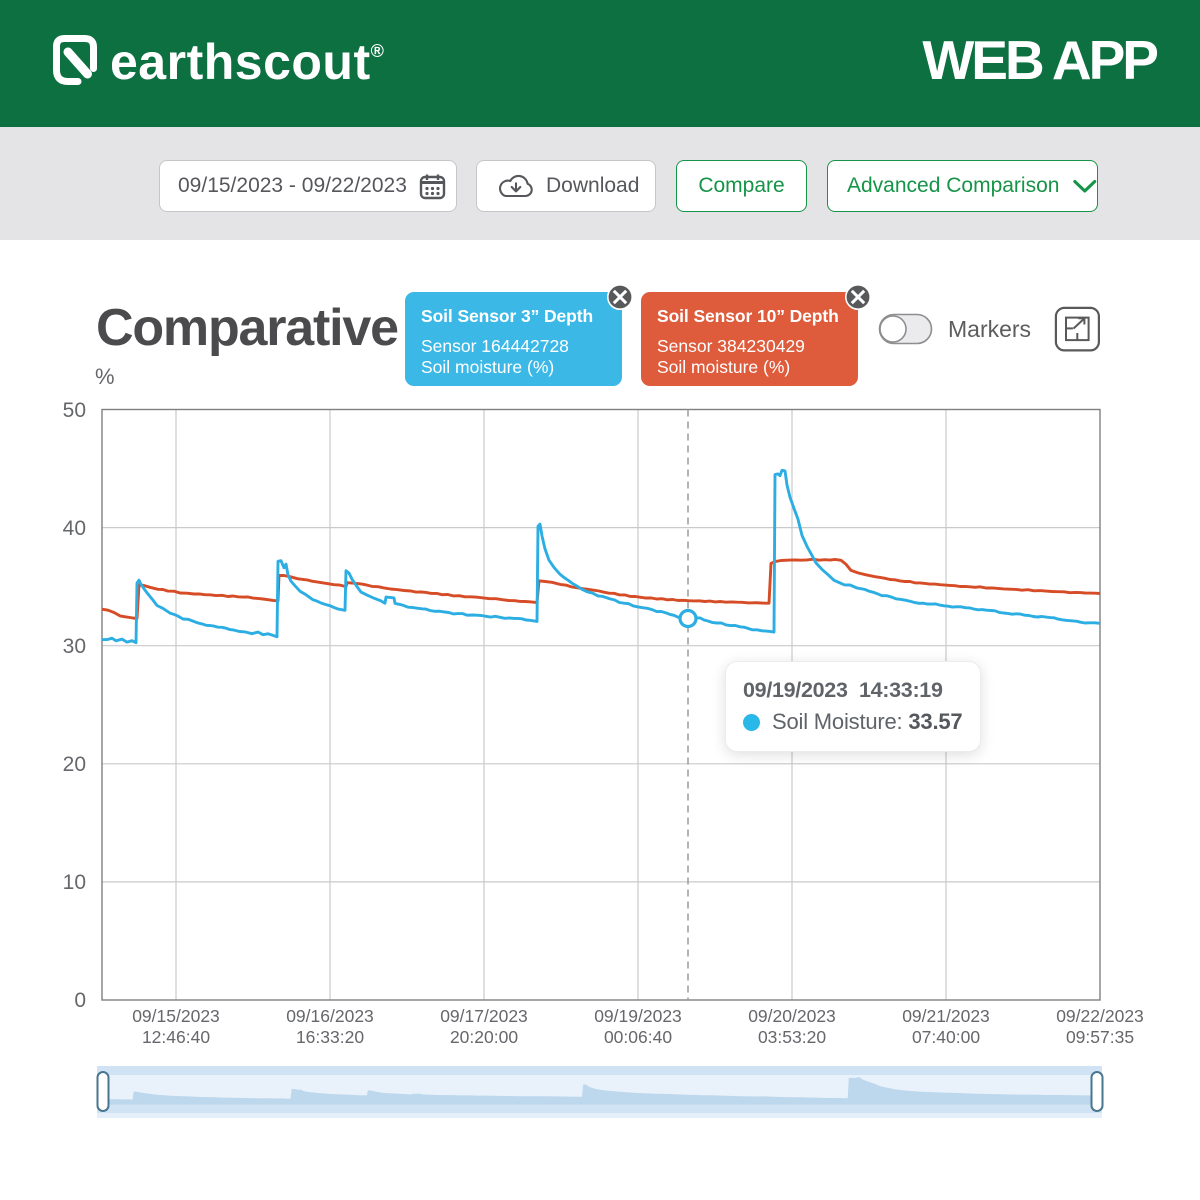 This screenshot has height=1200, width=1200. I want to click on svg-text: 20, so click(74, 764).